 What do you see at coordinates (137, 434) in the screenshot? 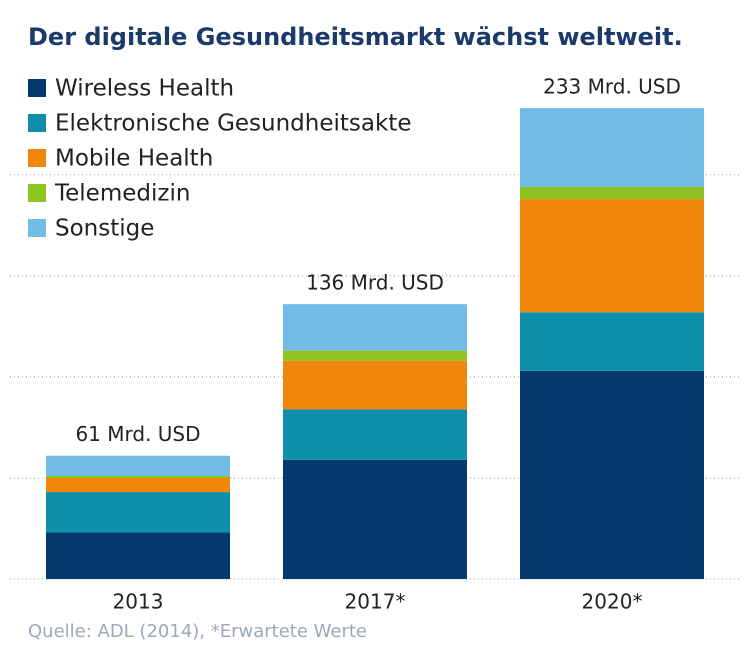
I see `total-label: 61 Mrd. USD` at bounding box center [137, 434].